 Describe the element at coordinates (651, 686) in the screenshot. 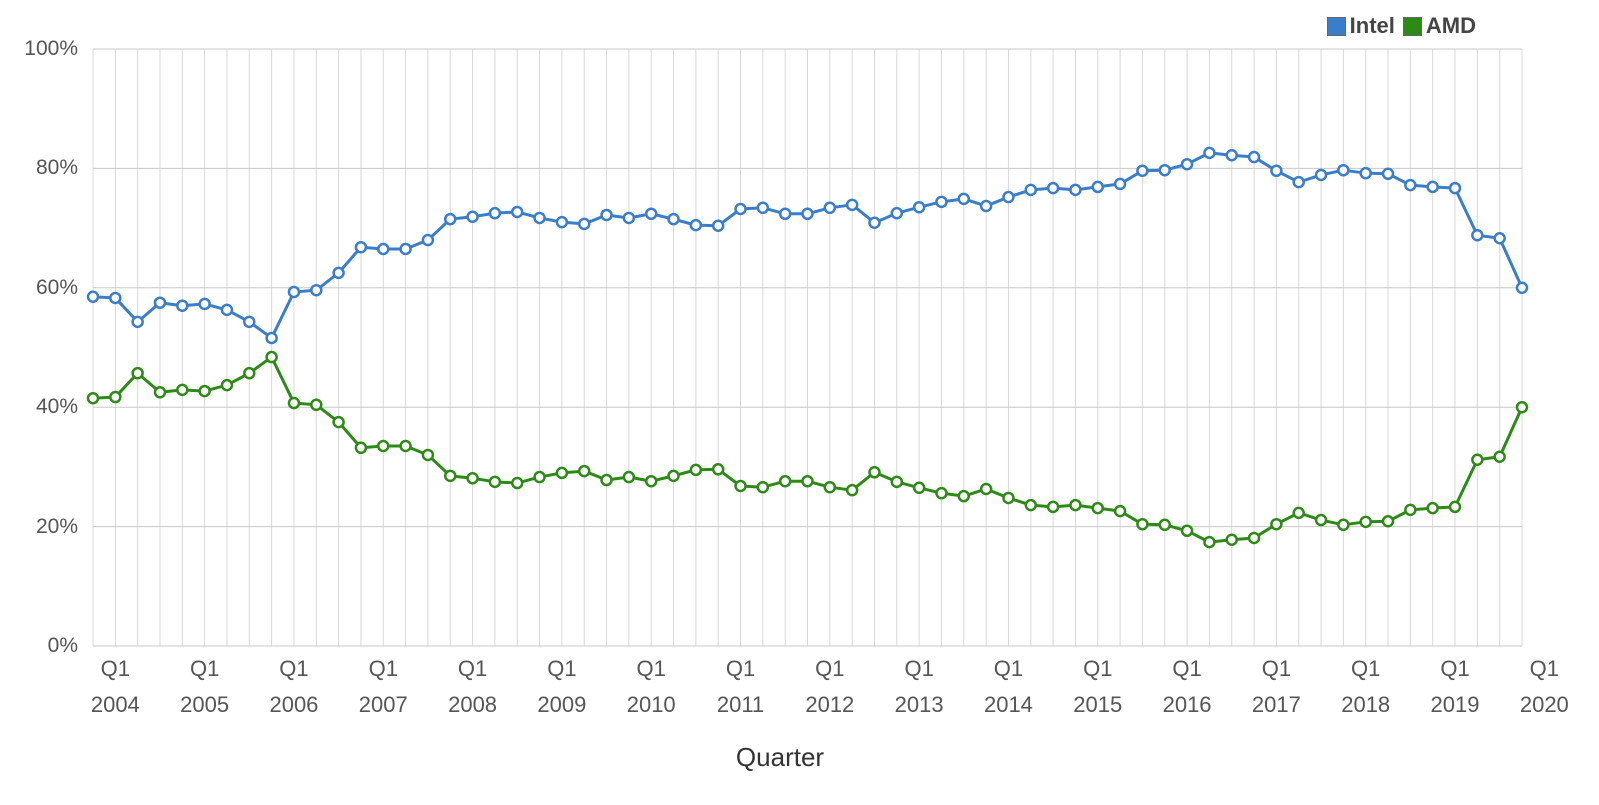

I see `x-tick-label: Q1 2010` at that location.